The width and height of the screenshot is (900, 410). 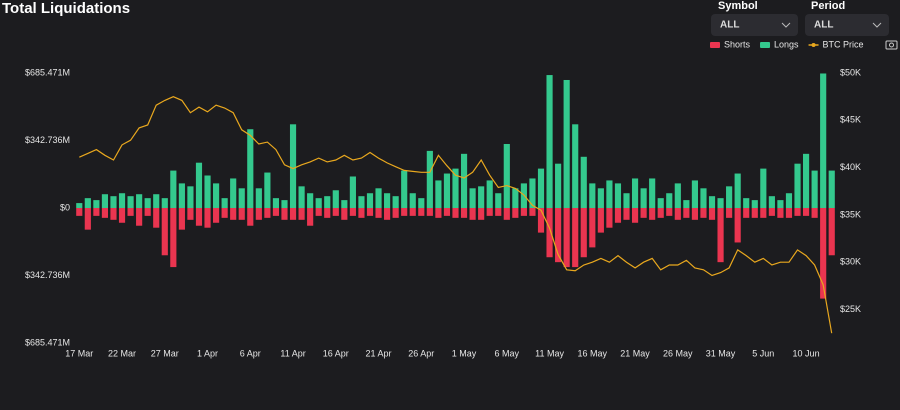 I want to click on control-label: Symbol, so click(x=738, y=6).